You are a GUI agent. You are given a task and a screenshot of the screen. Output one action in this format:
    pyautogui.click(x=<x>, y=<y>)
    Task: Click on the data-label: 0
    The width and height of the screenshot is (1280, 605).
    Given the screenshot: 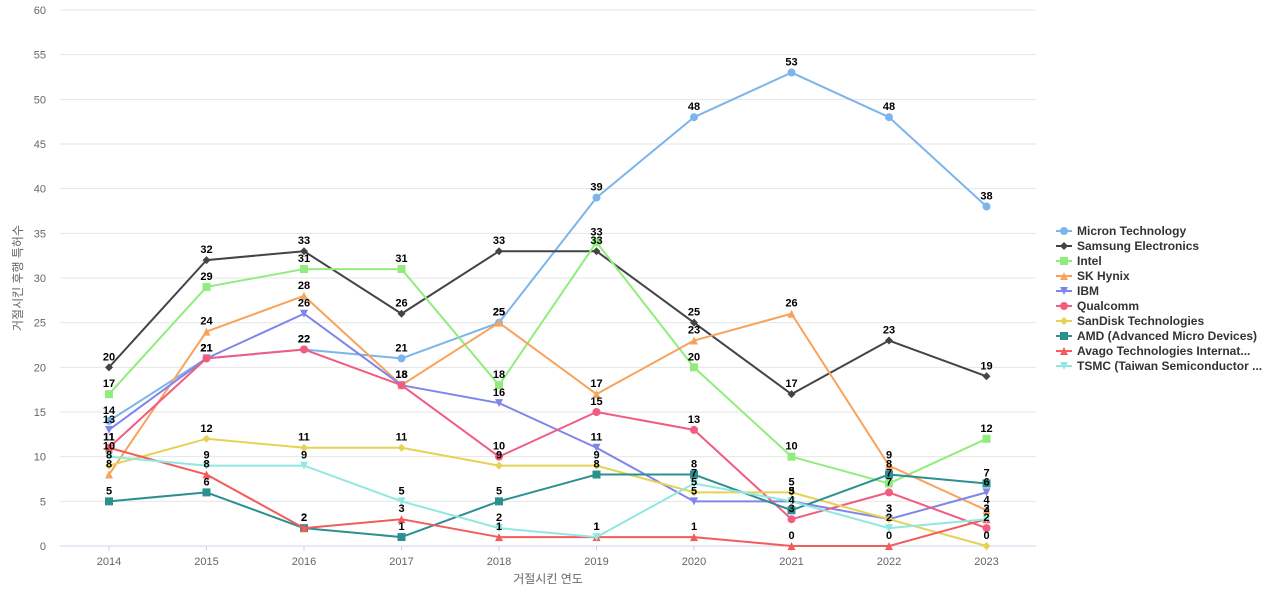 What is the action you would take?
    pyautogui.click(x=889, y=536)
    